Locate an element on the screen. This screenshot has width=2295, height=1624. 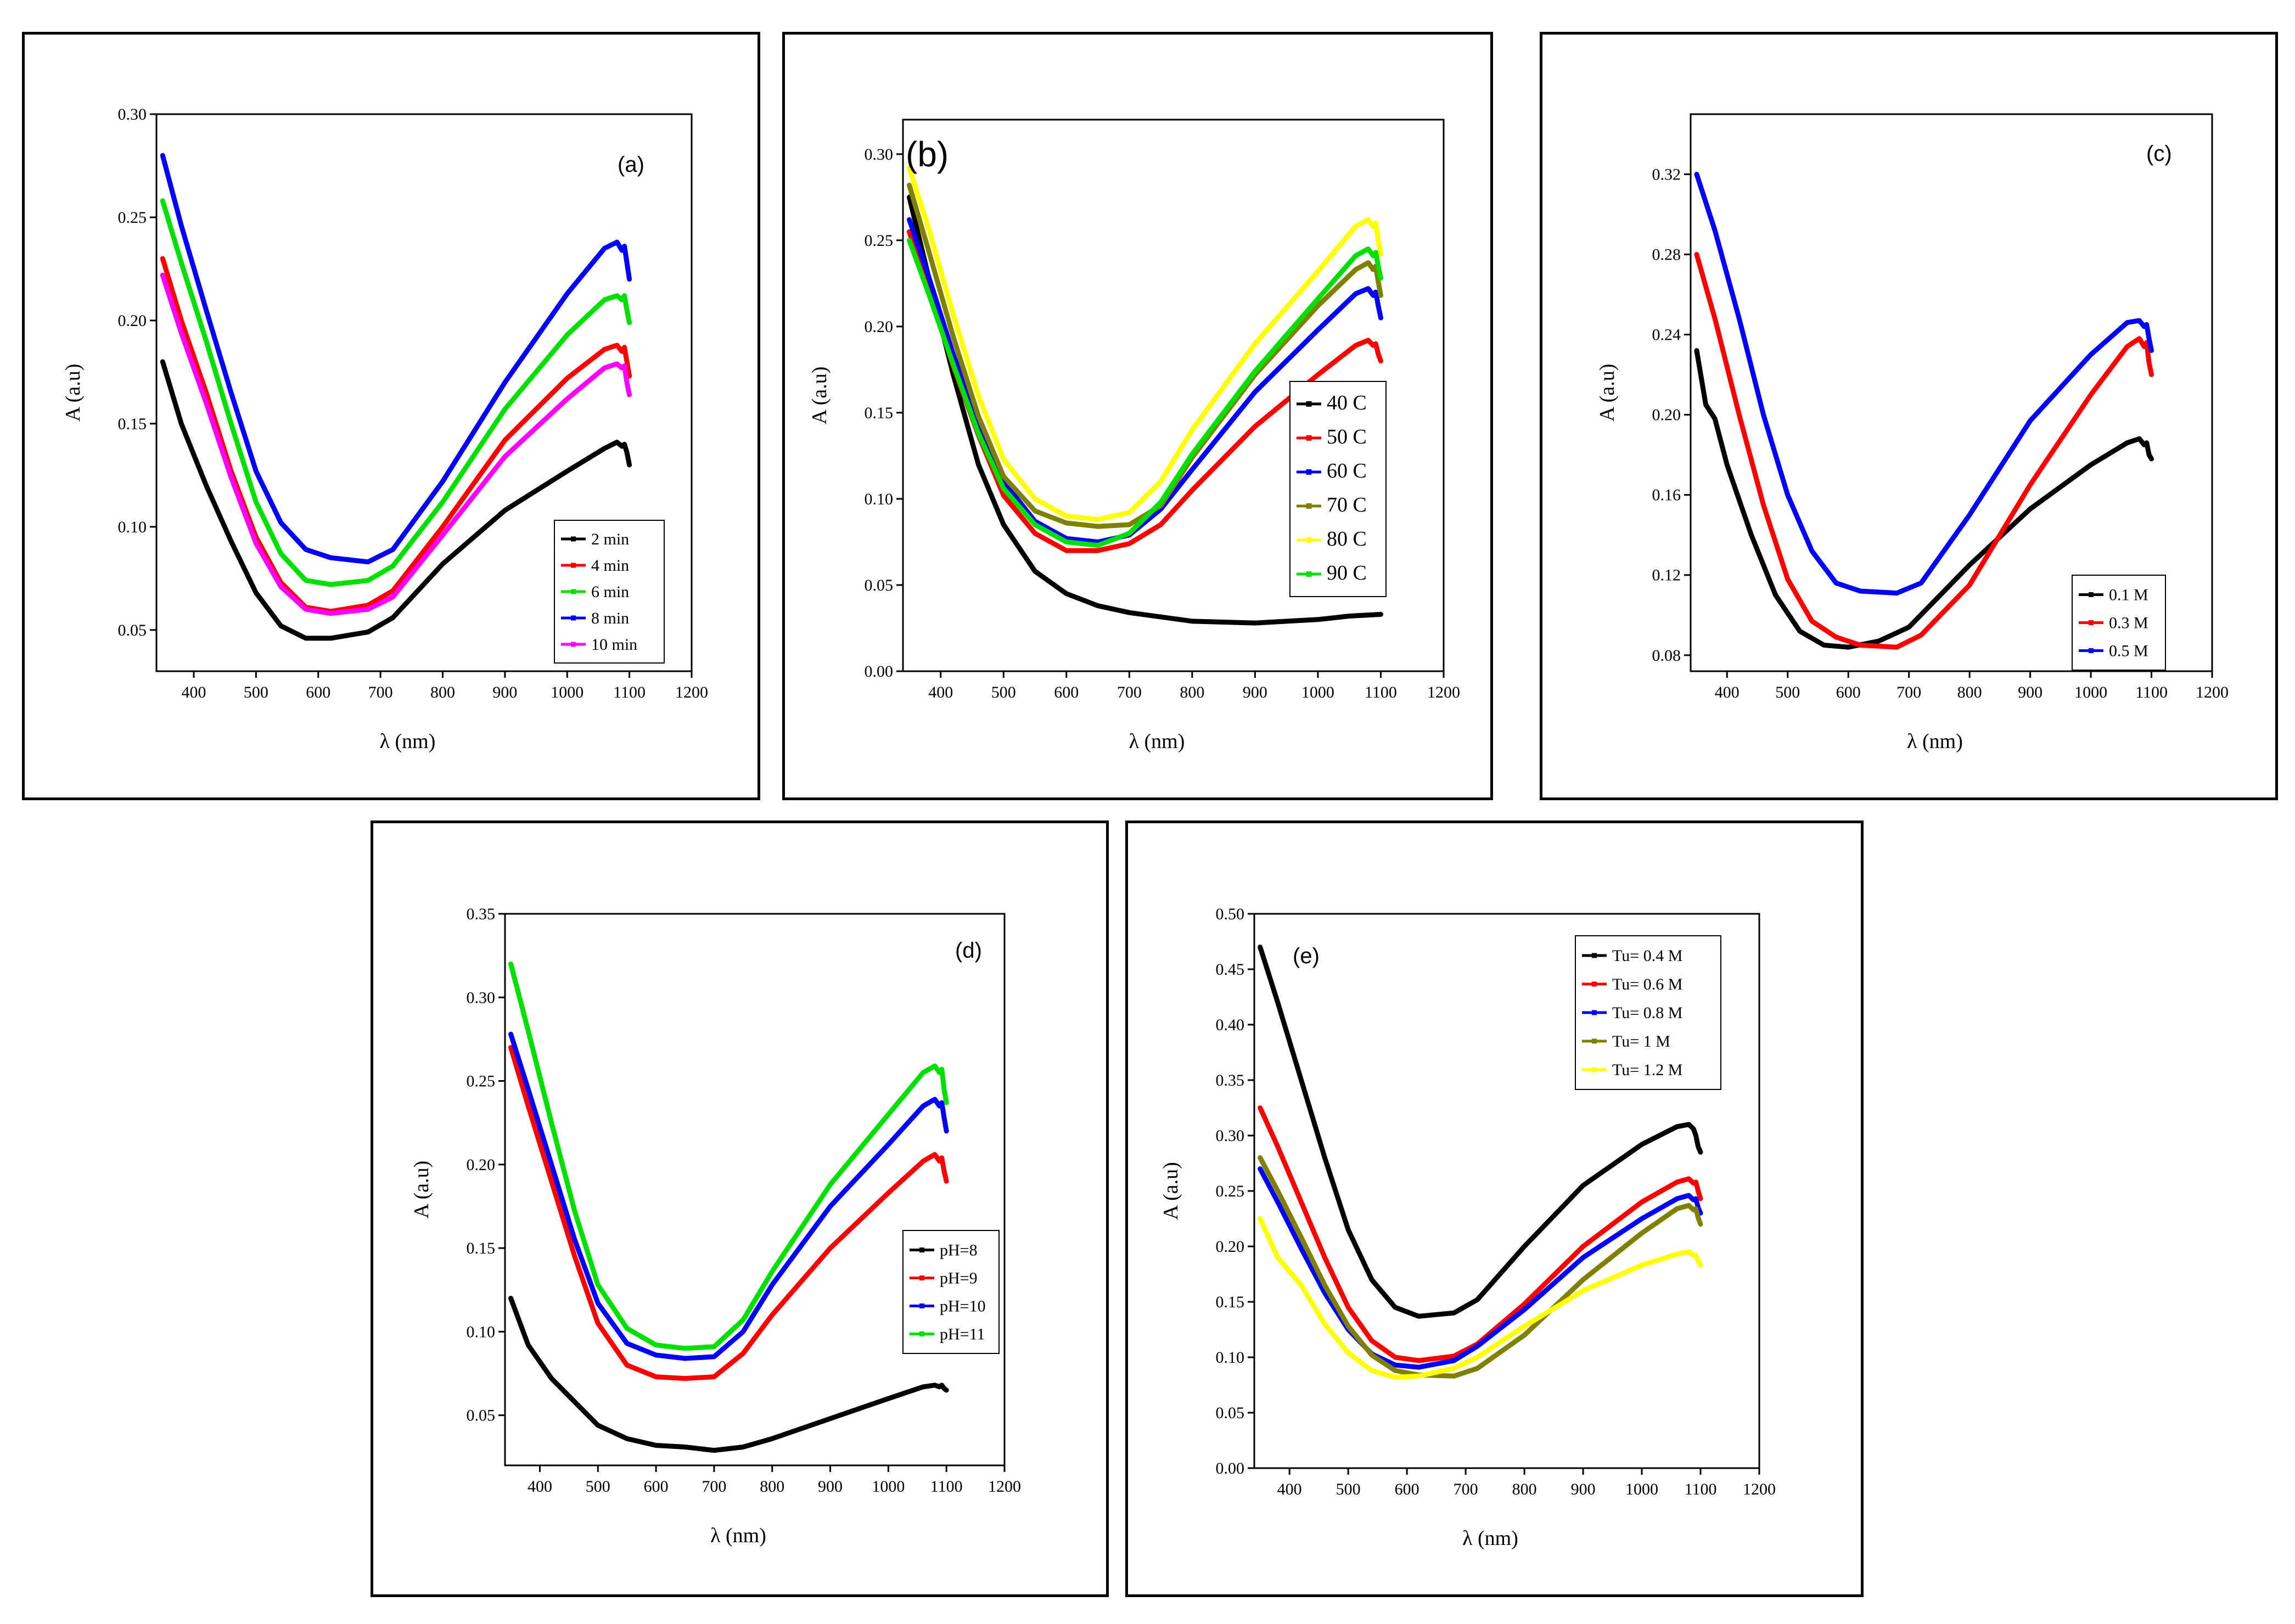
y-tick-label: 0.15 is located at coordinates (132, 424).